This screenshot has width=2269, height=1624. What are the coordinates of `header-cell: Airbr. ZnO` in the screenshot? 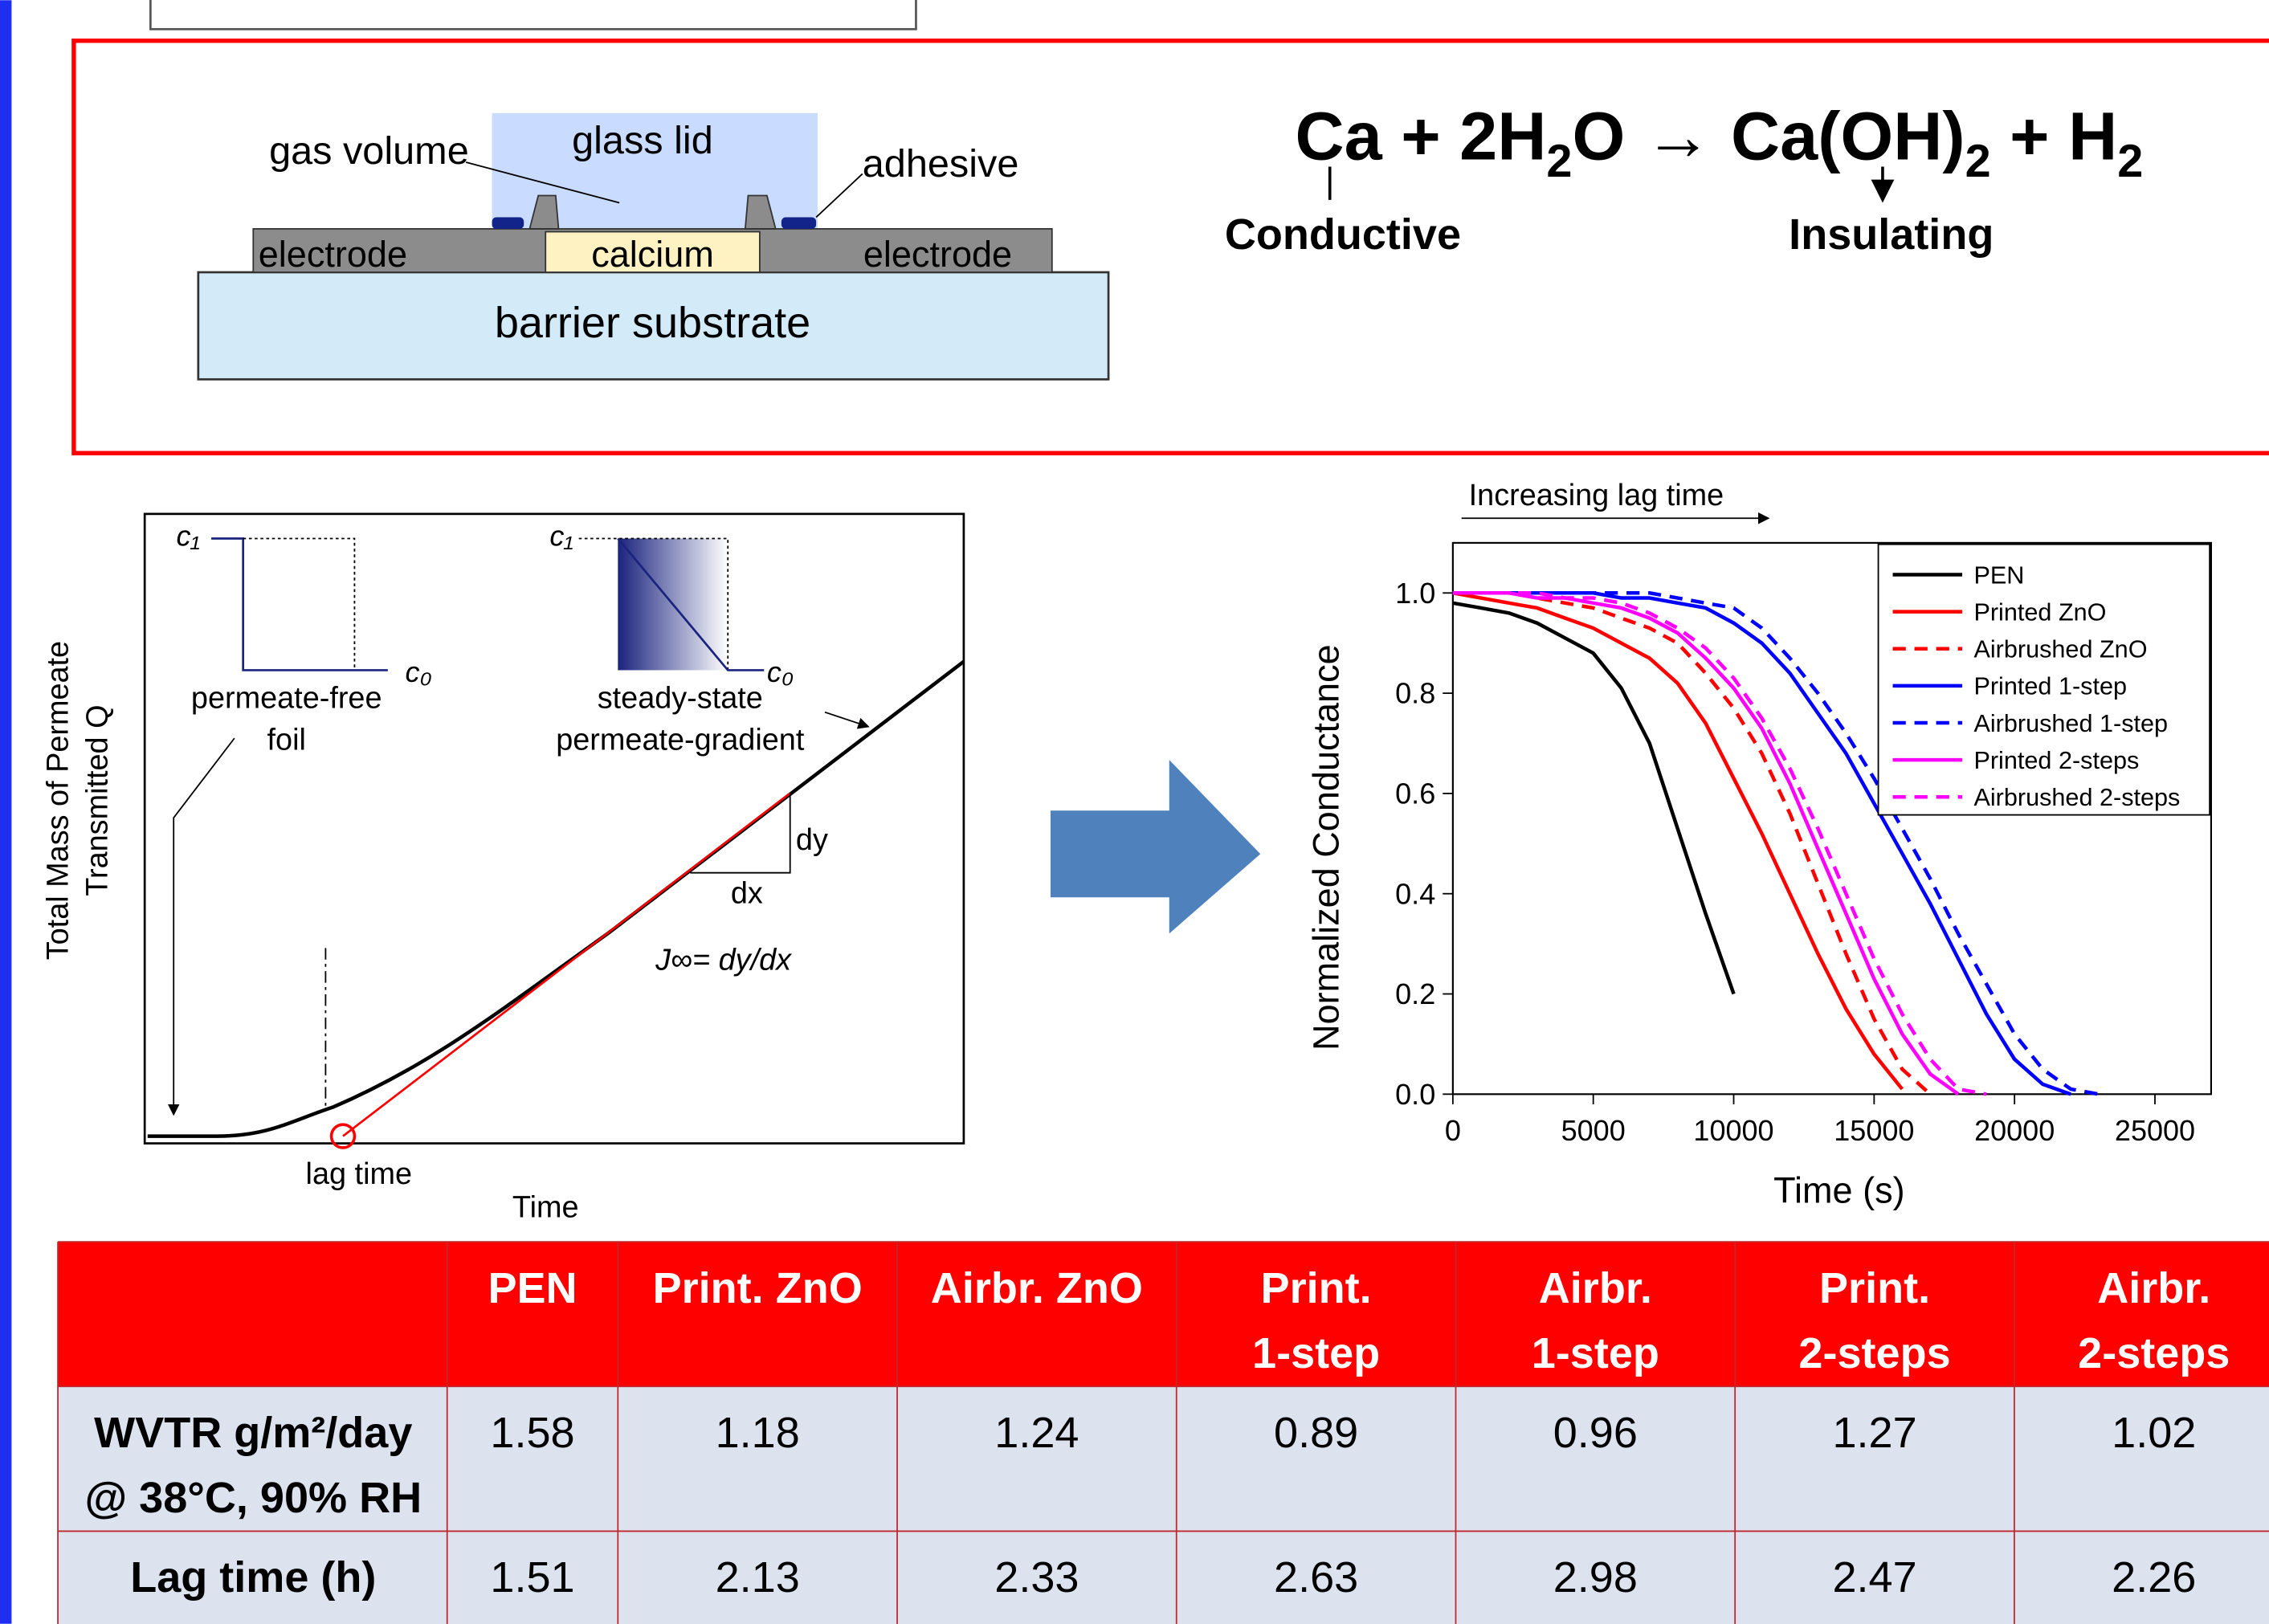 It's located at (1037, 1288).